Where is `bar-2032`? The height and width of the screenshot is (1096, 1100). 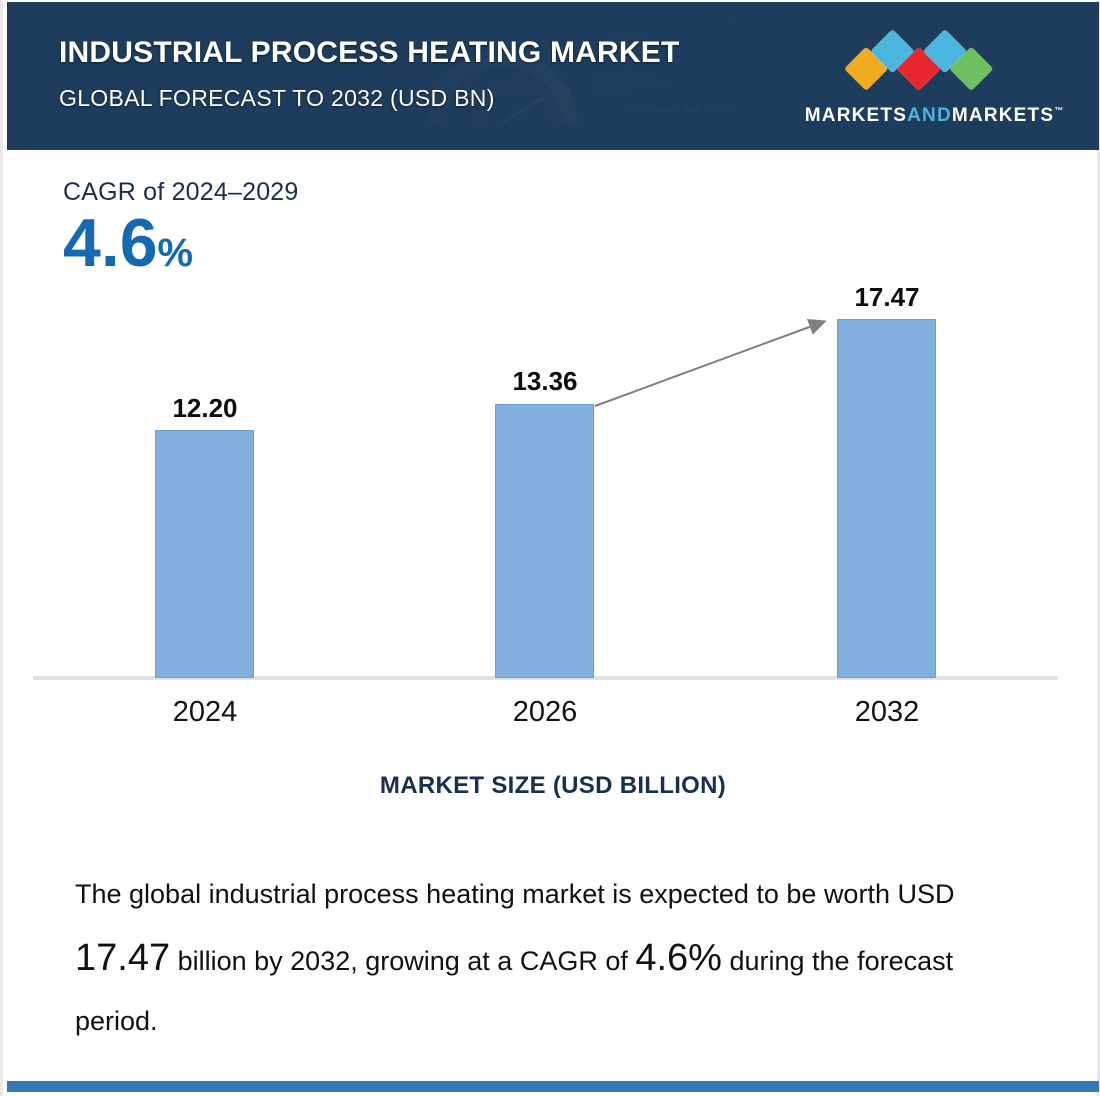
bar-2032 is located at coordinates (886, 498).